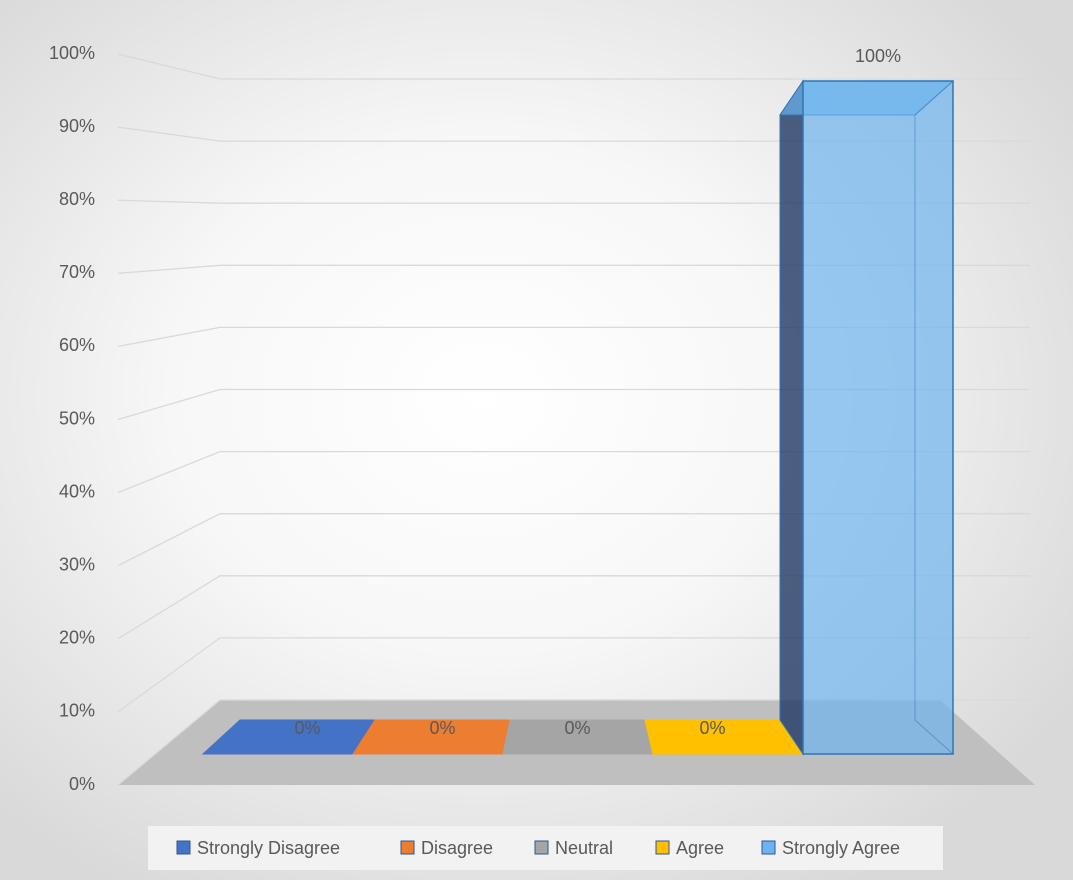 Image resolution: width=1073 pixels, height=880 pixels. I want to click on legend-label: Neutral, so click(584, 848).